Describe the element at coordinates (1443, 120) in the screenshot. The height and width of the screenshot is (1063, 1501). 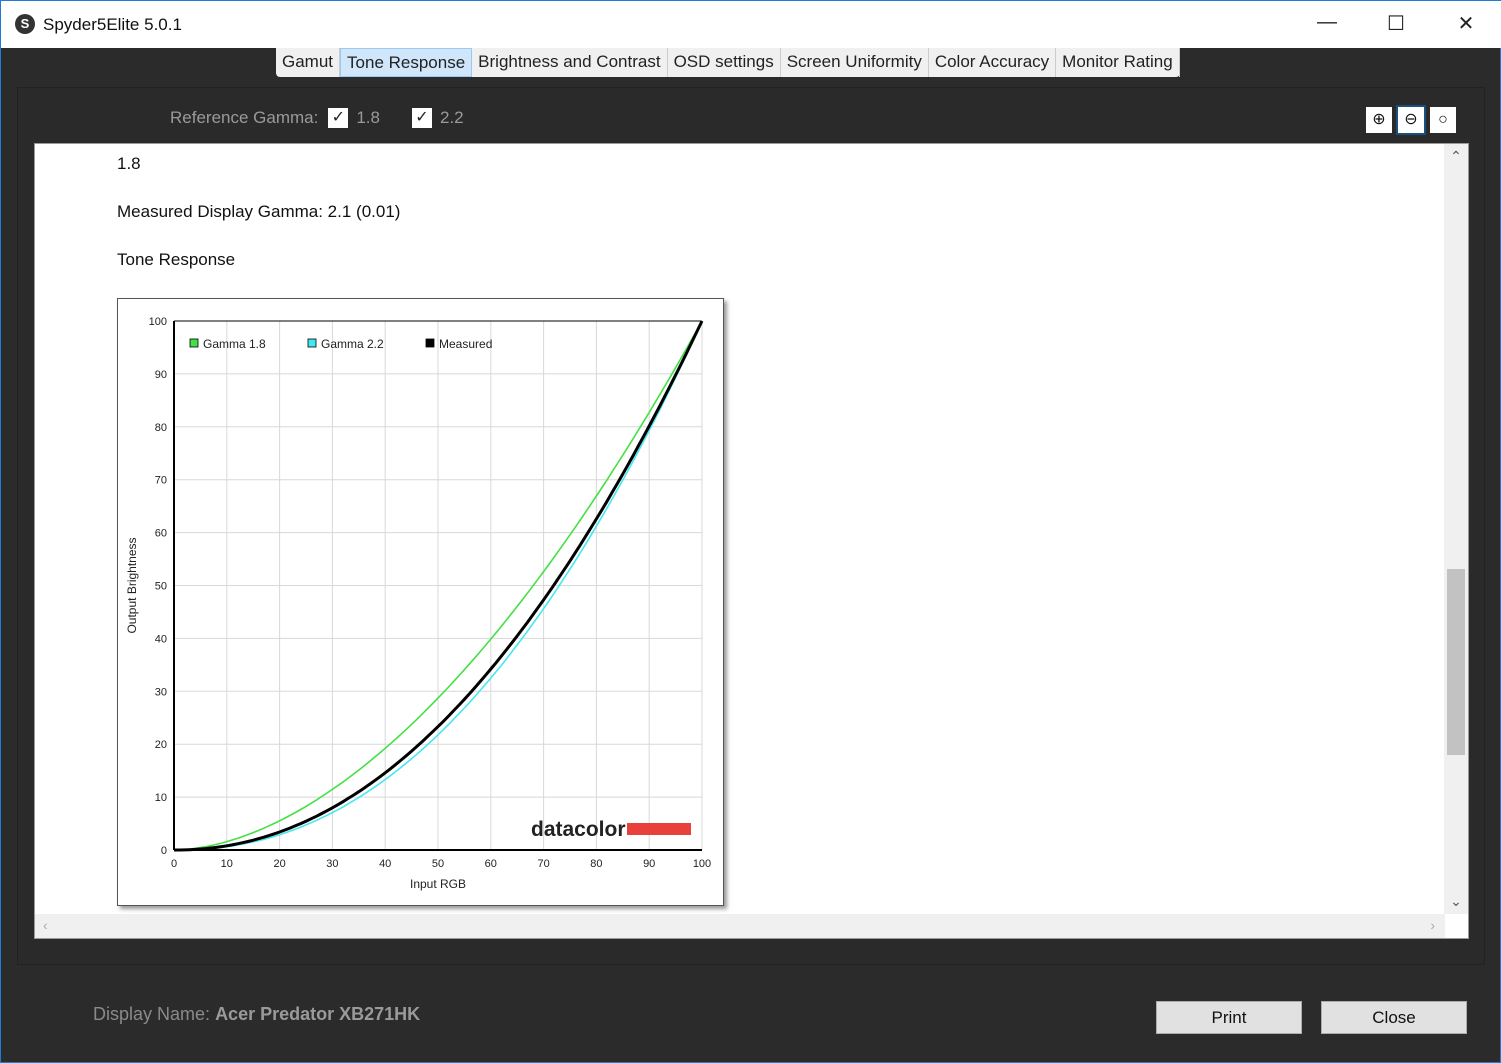
I see `zoom-fit-icon: ○` at that location.